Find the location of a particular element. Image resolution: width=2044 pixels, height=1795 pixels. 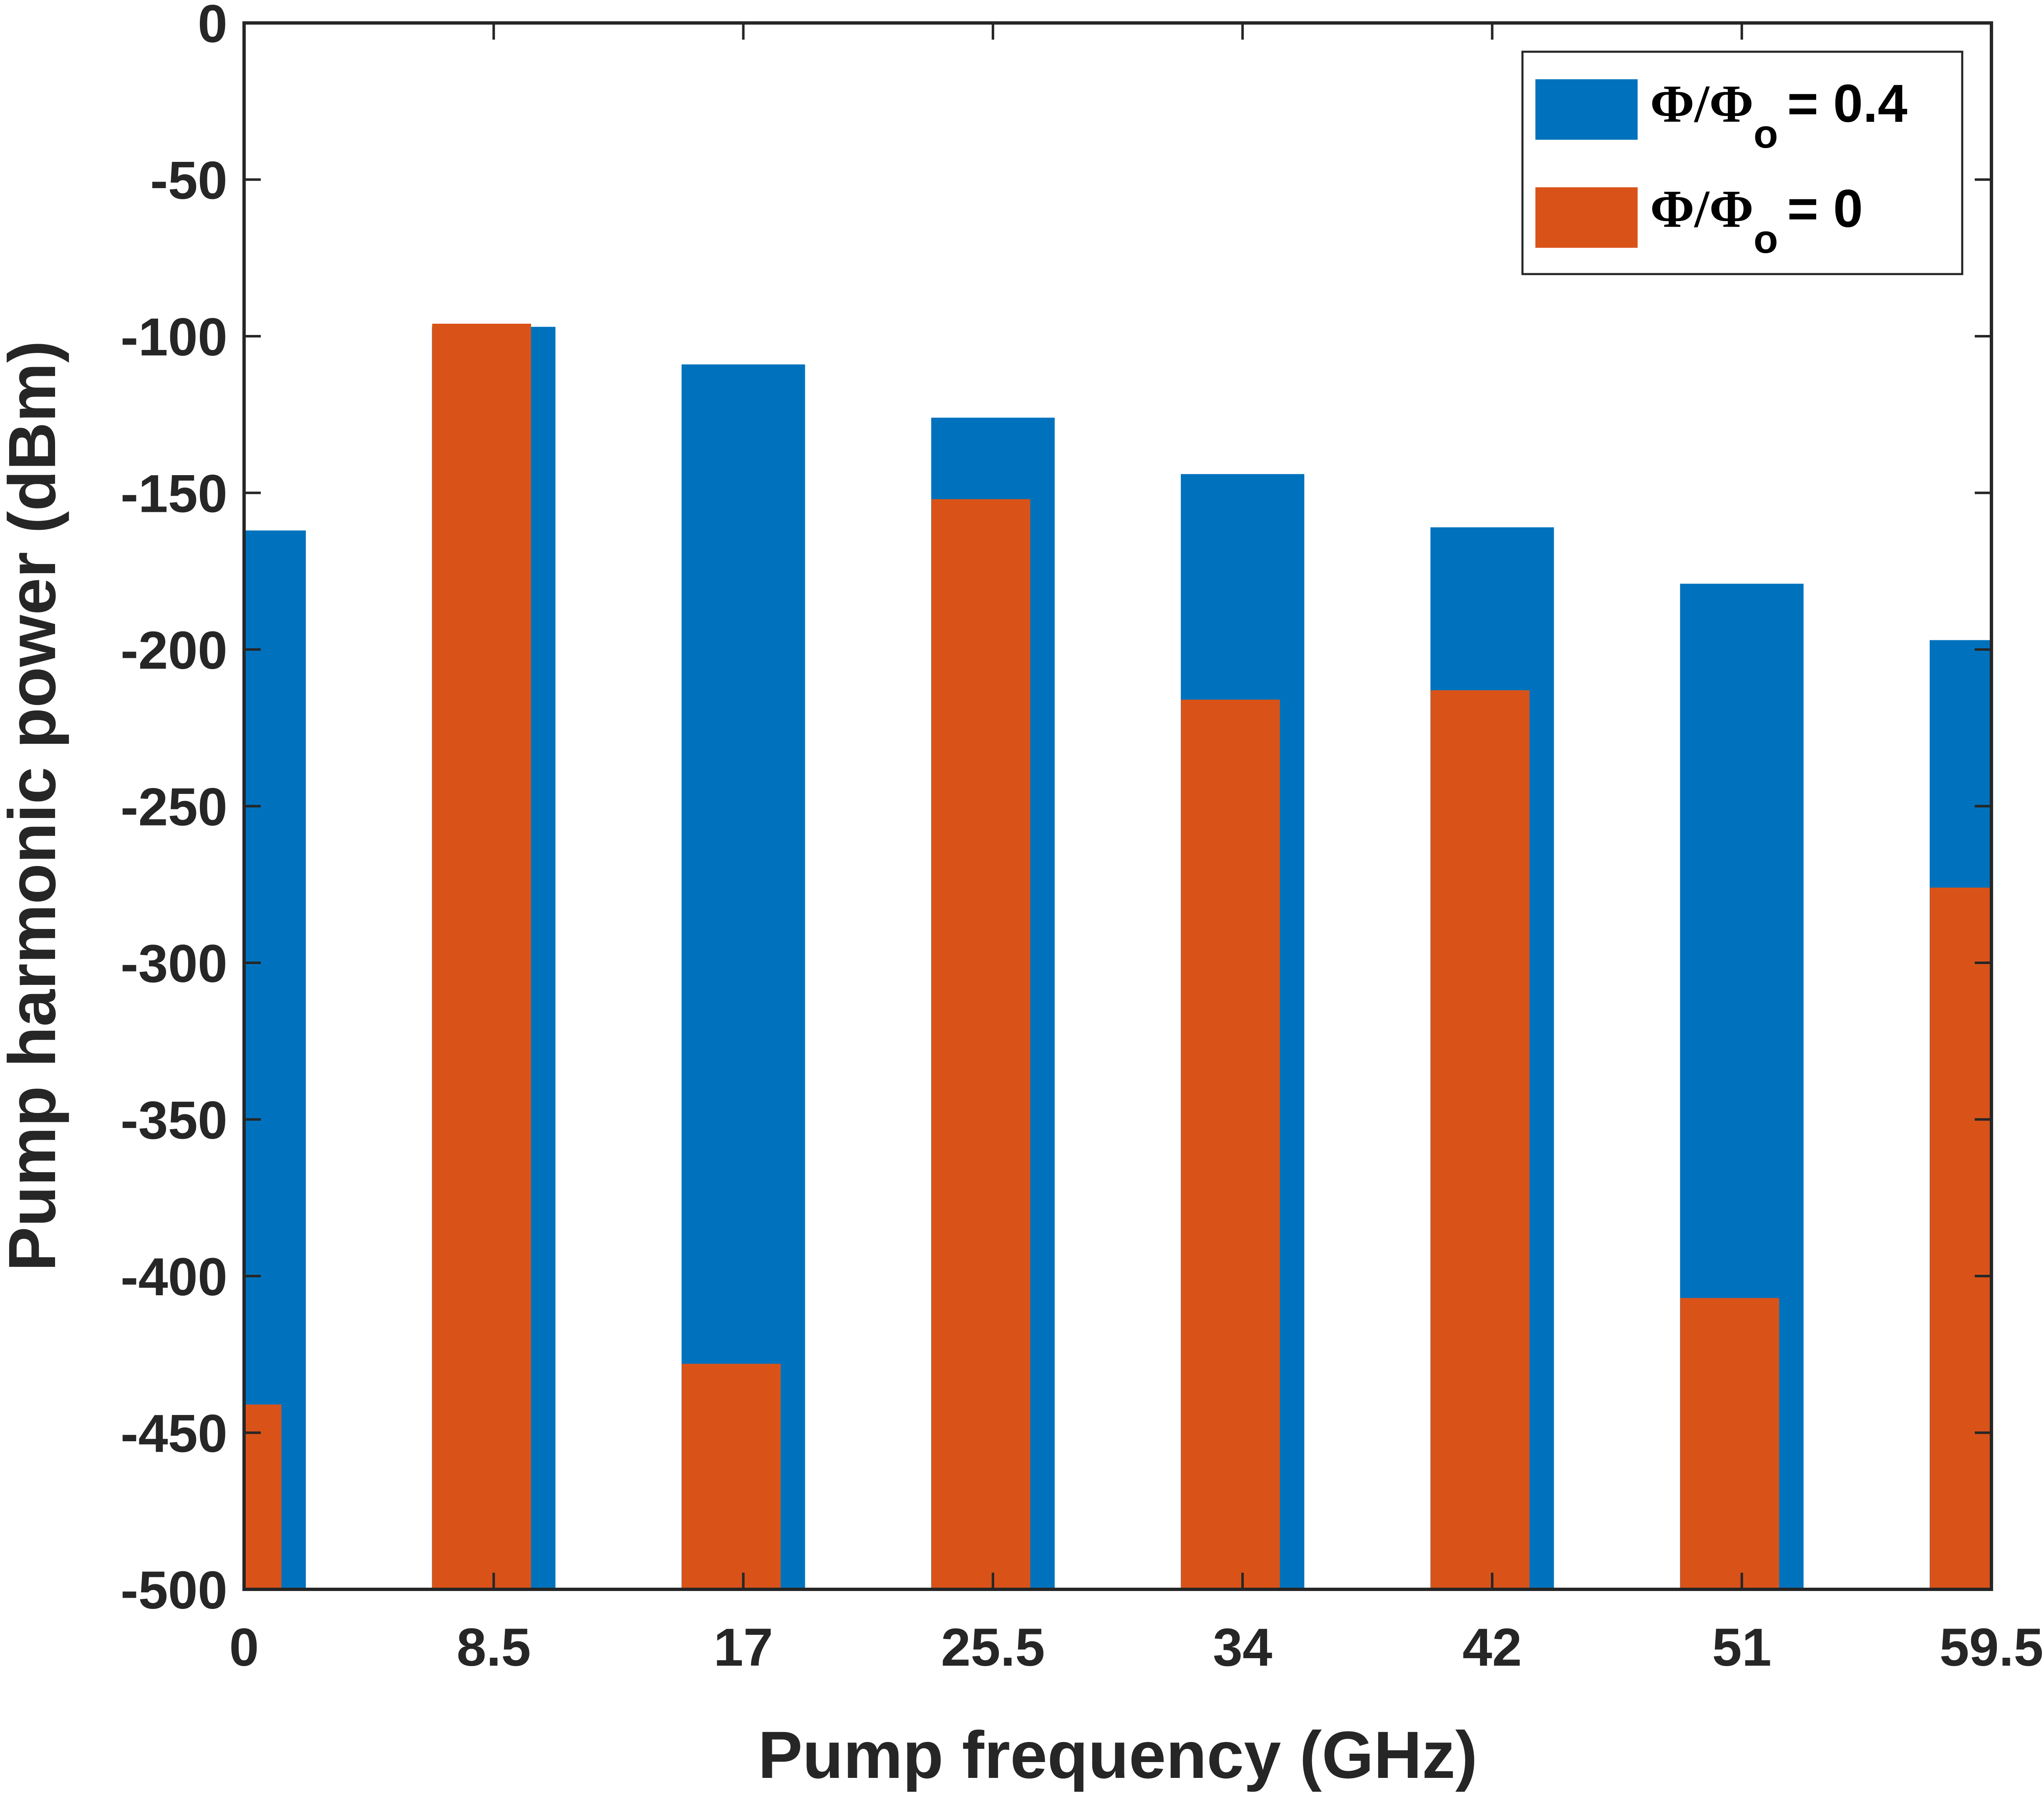

legend-label-0: Φ/Φo= 0.4 is located at coordinates (1779, 115).